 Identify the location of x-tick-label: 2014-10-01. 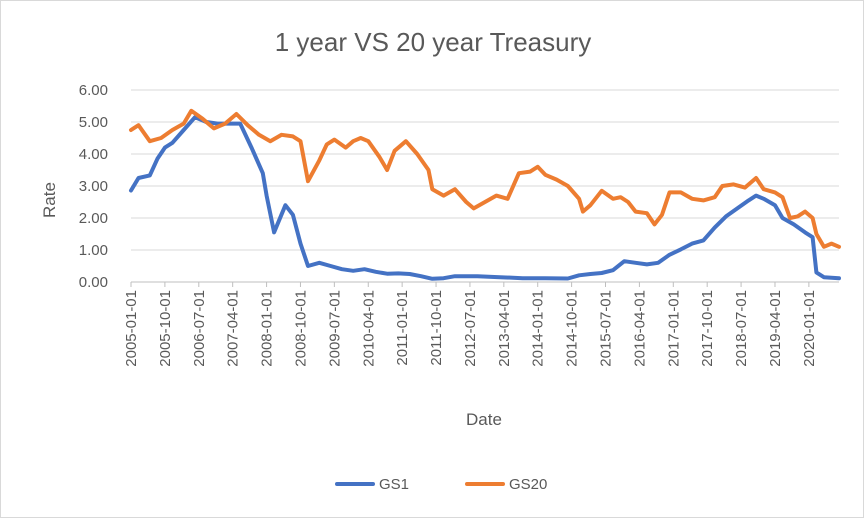
(572, 328).